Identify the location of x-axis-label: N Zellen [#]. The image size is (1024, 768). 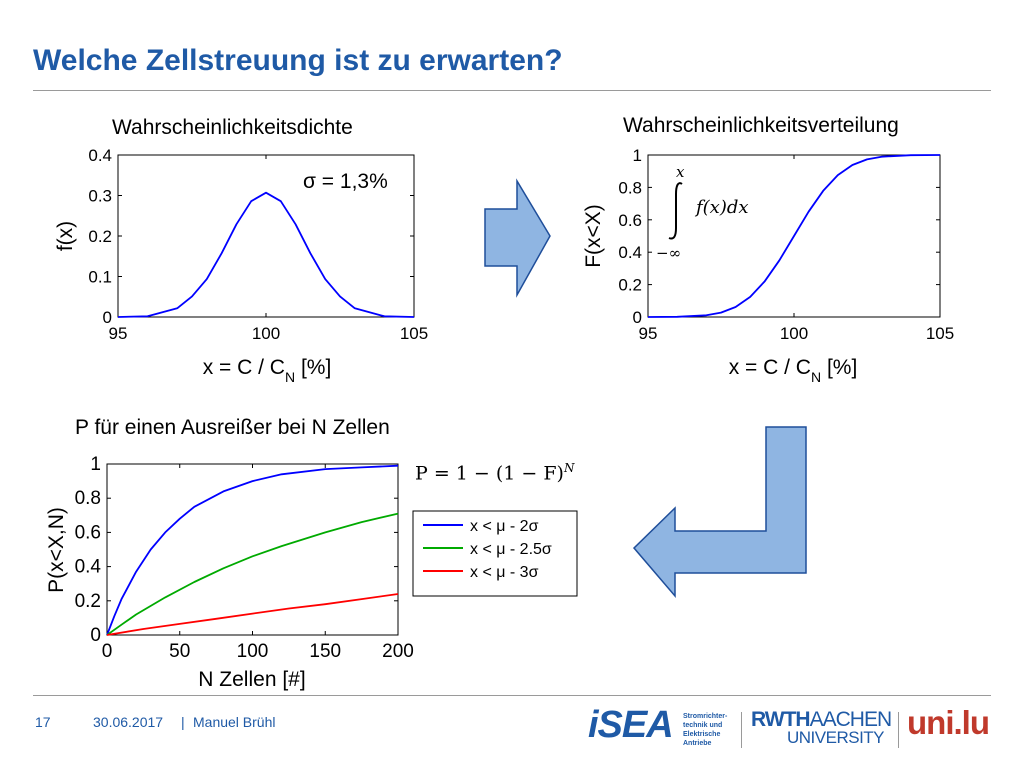
(251, 679).